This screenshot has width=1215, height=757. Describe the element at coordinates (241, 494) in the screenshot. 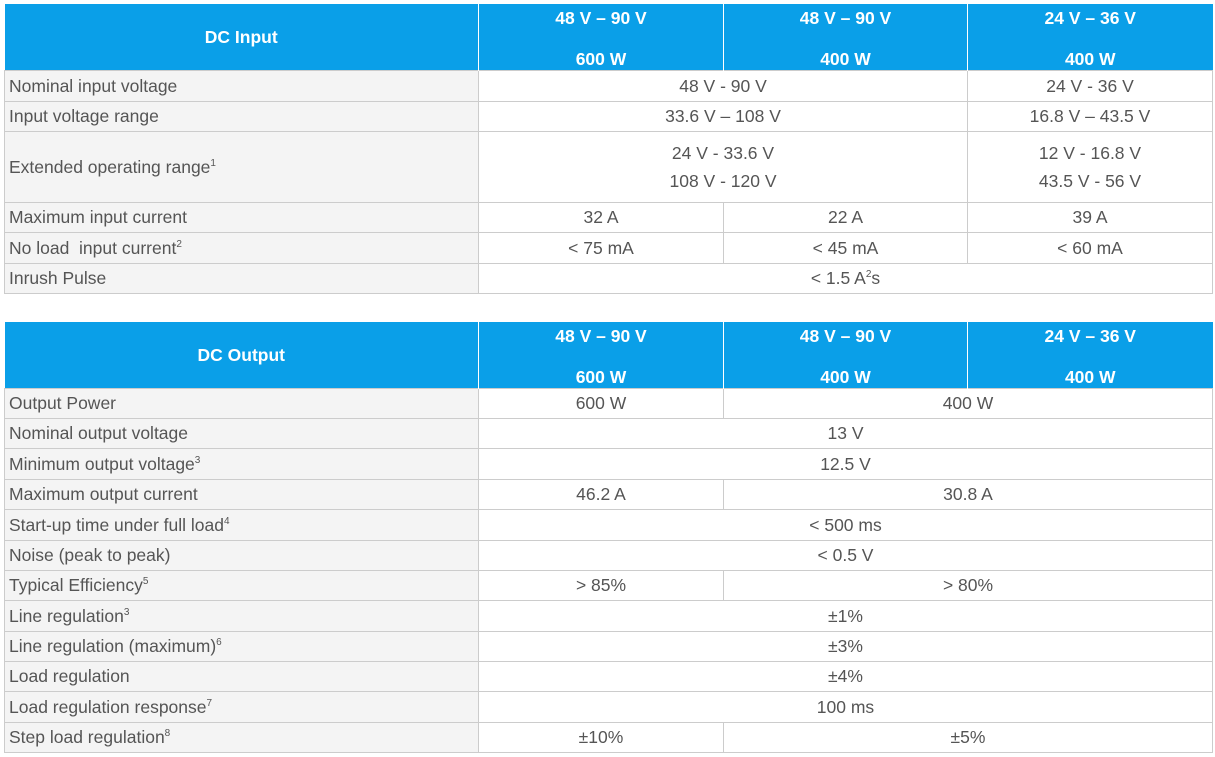

I see `row-label: Maximum output current` at that location.